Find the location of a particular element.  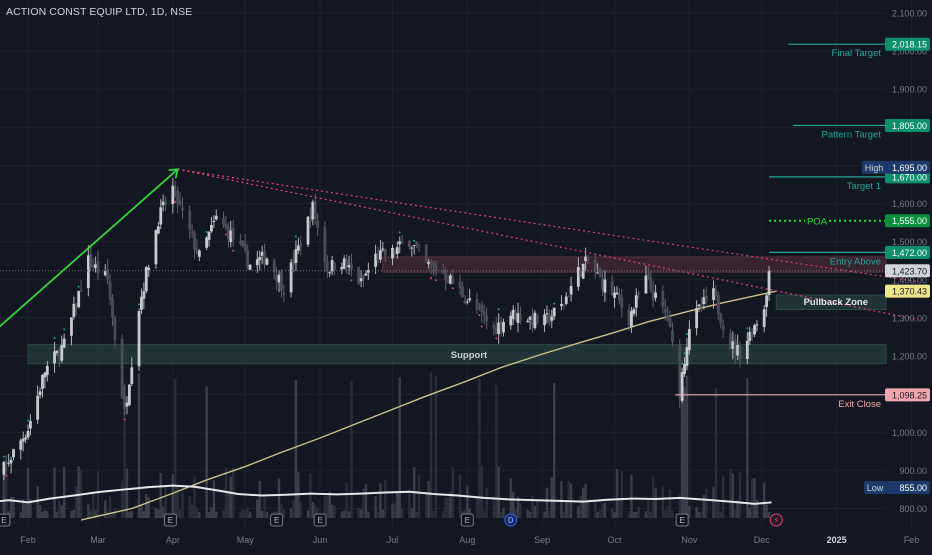

level-label: Entry Above is located at coordinates (855, 261).